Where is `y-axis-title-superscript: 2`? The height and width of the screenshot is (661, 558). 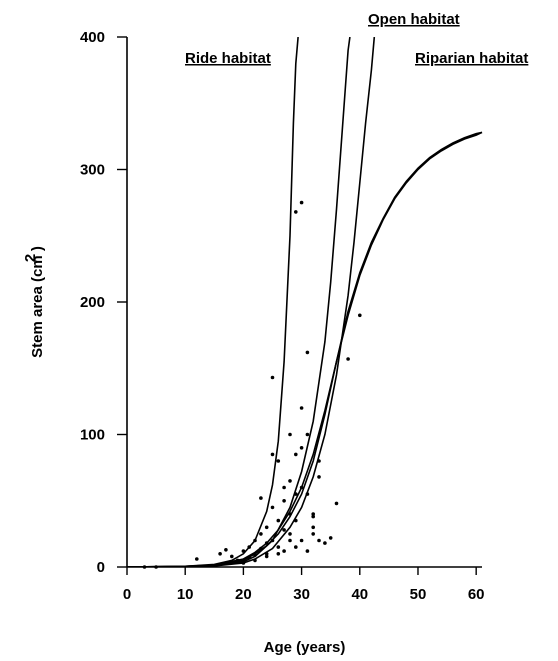 y-axis-title-superscript: 2 is located at coordinates (30, 258).